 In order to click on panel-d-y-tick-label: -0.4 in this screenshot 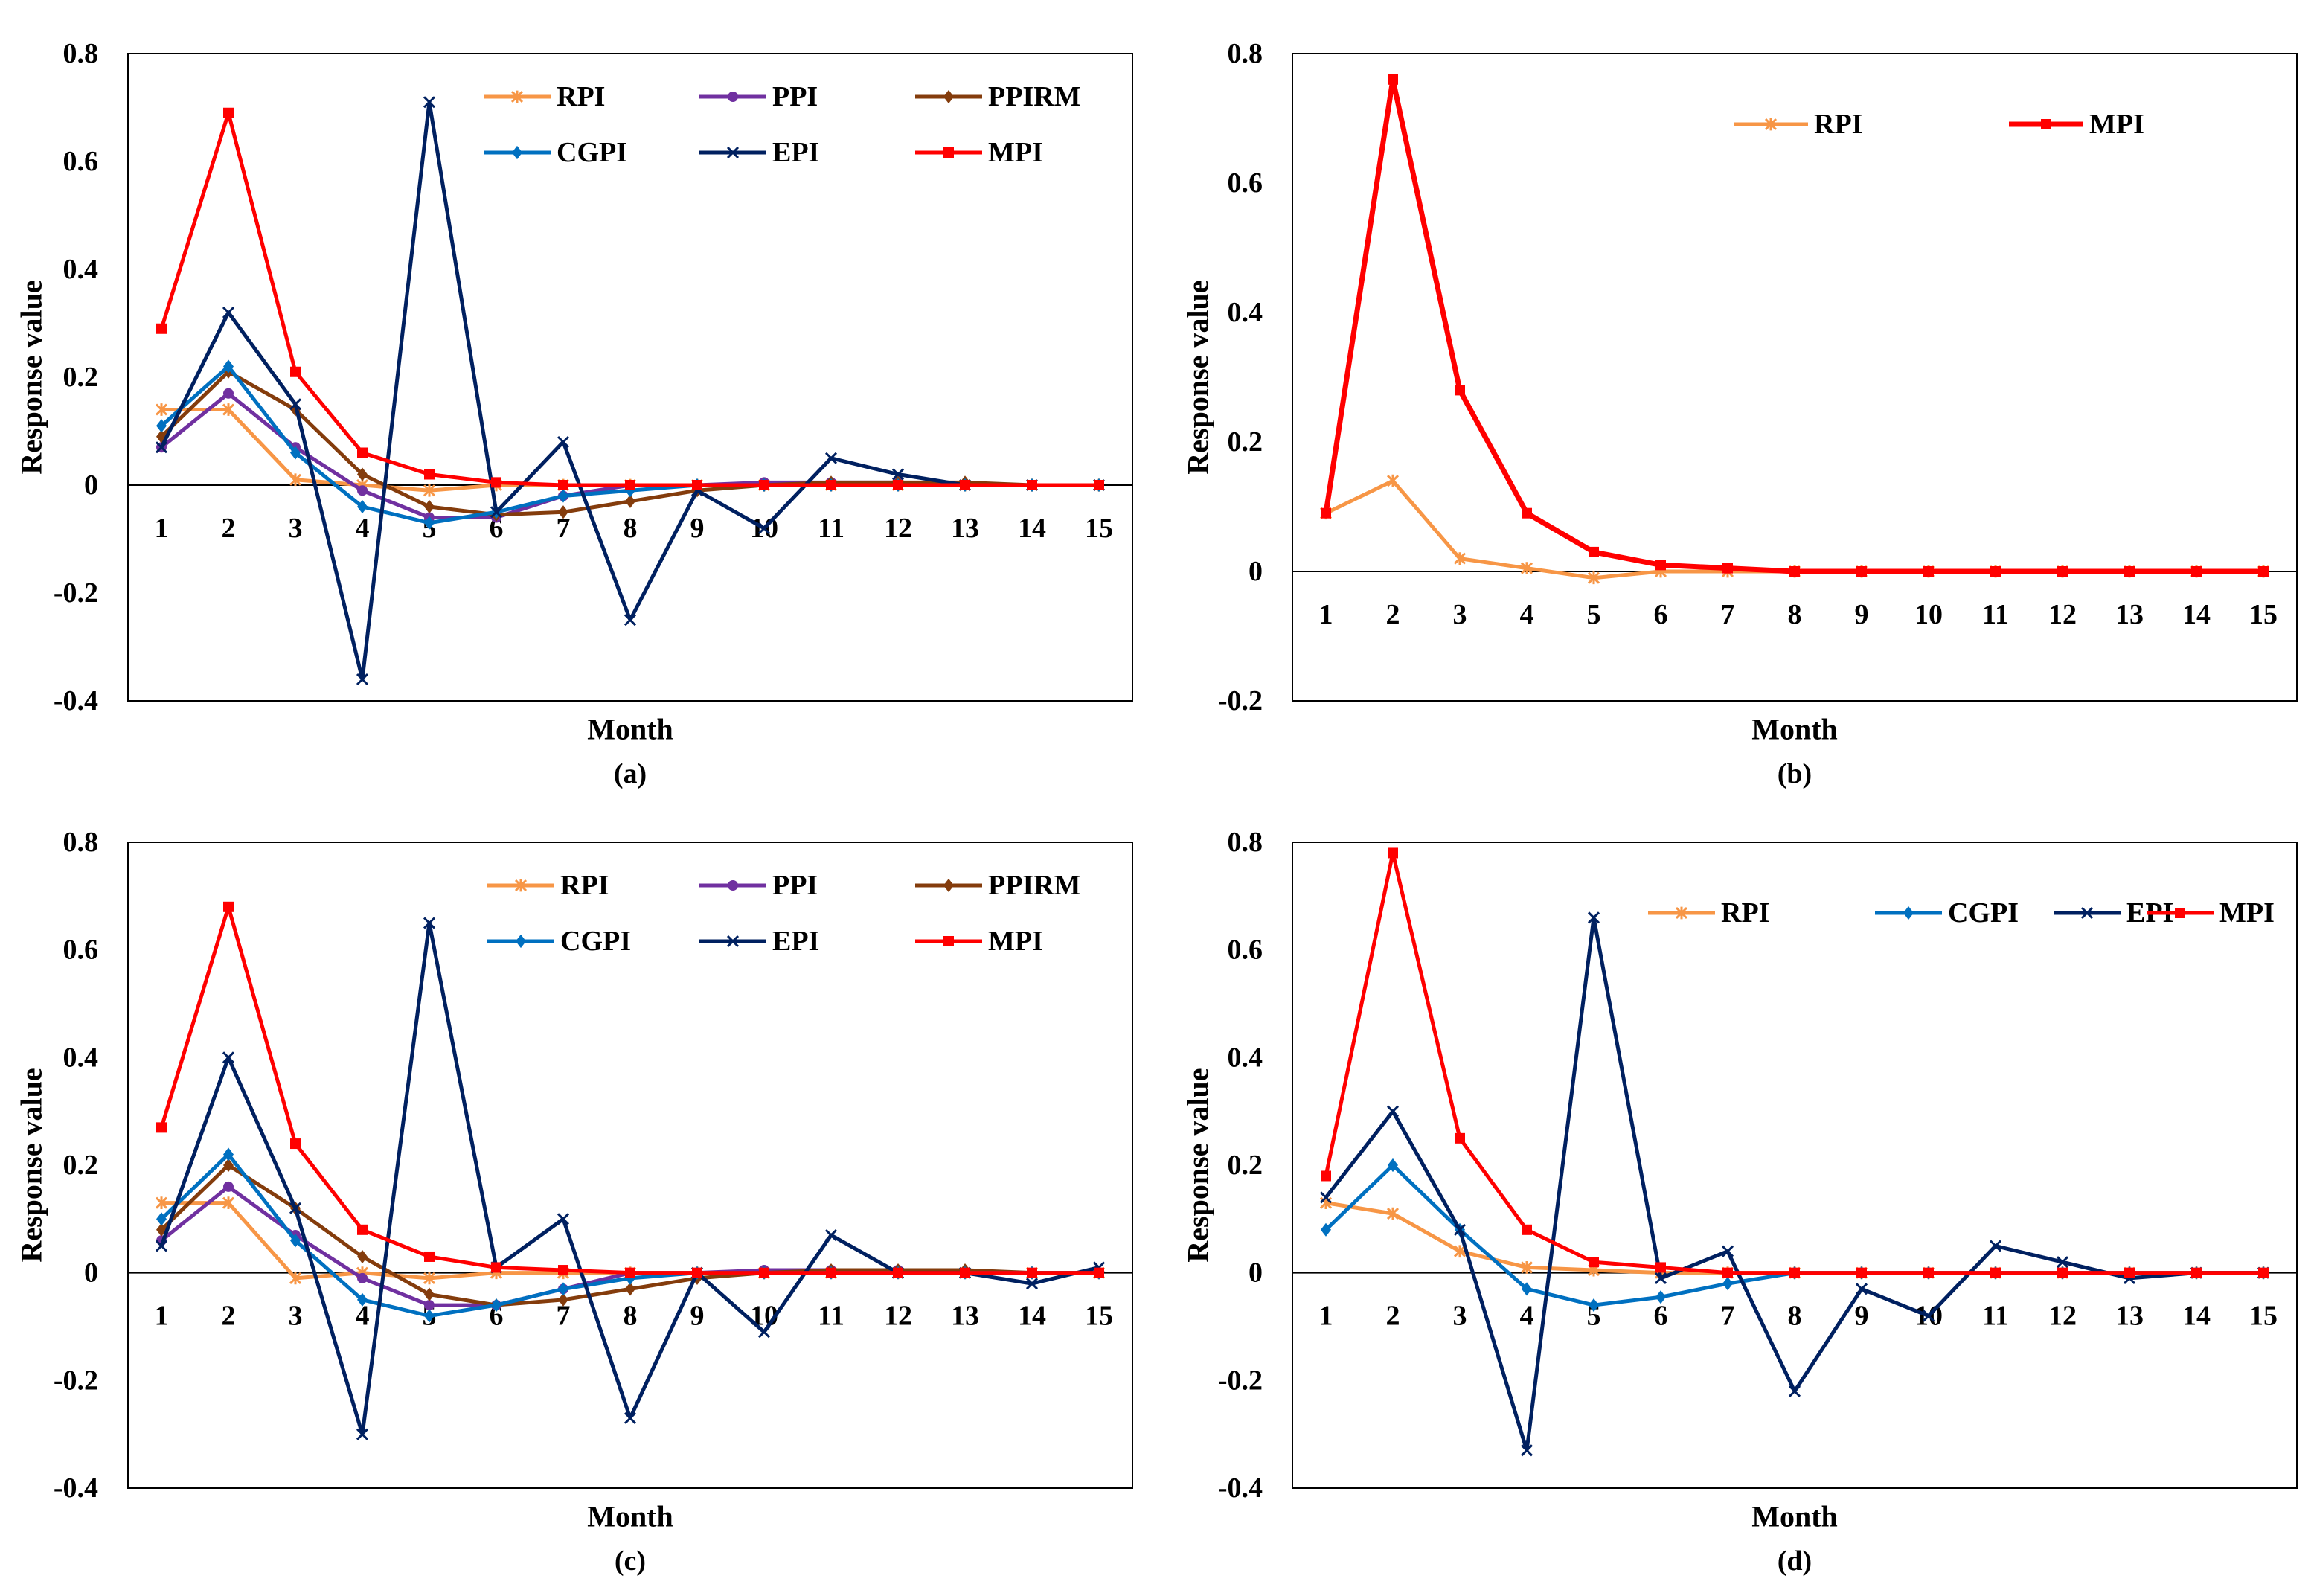, I will do `click(1240, 1488)`.